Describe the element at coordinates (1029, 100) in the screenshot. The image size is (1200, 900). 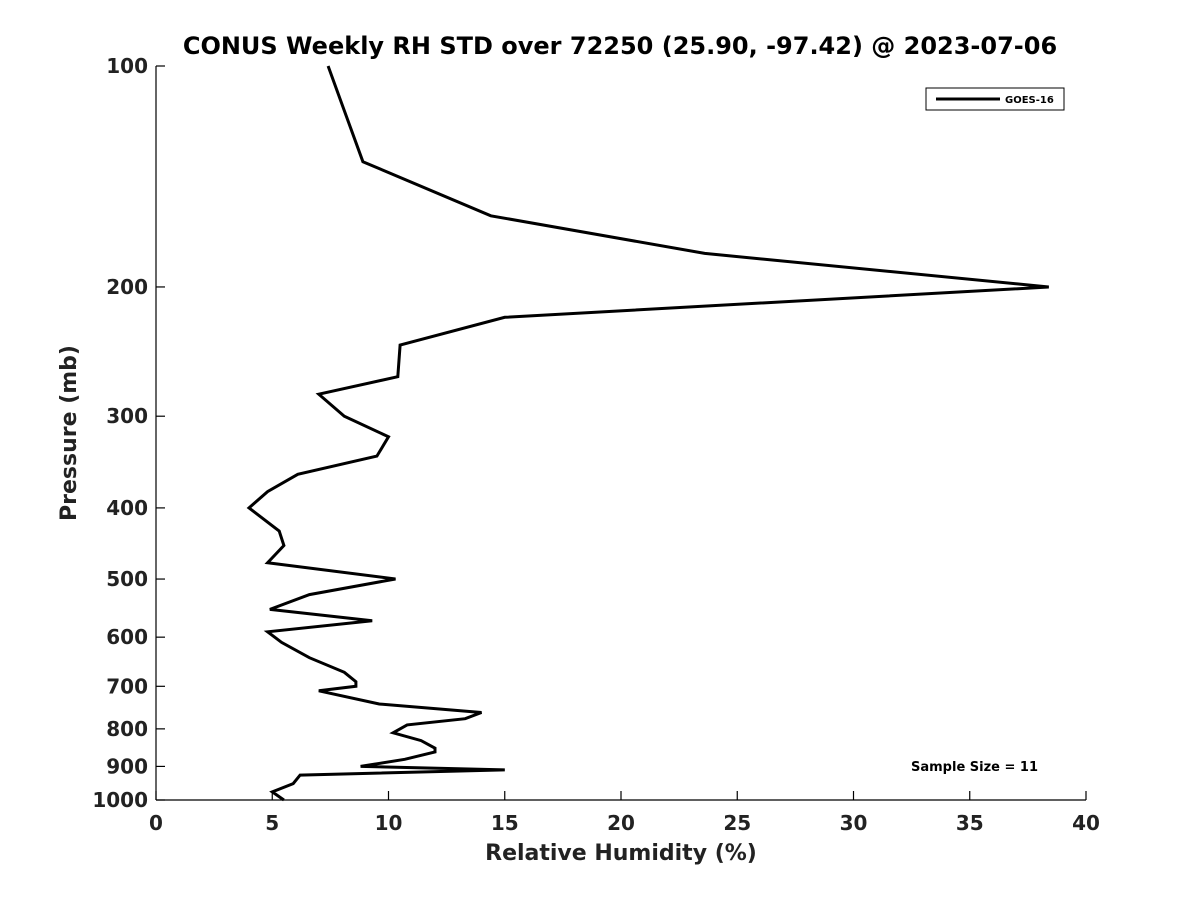
I see `legend-entry-goes-16: GOES-16` at that location.